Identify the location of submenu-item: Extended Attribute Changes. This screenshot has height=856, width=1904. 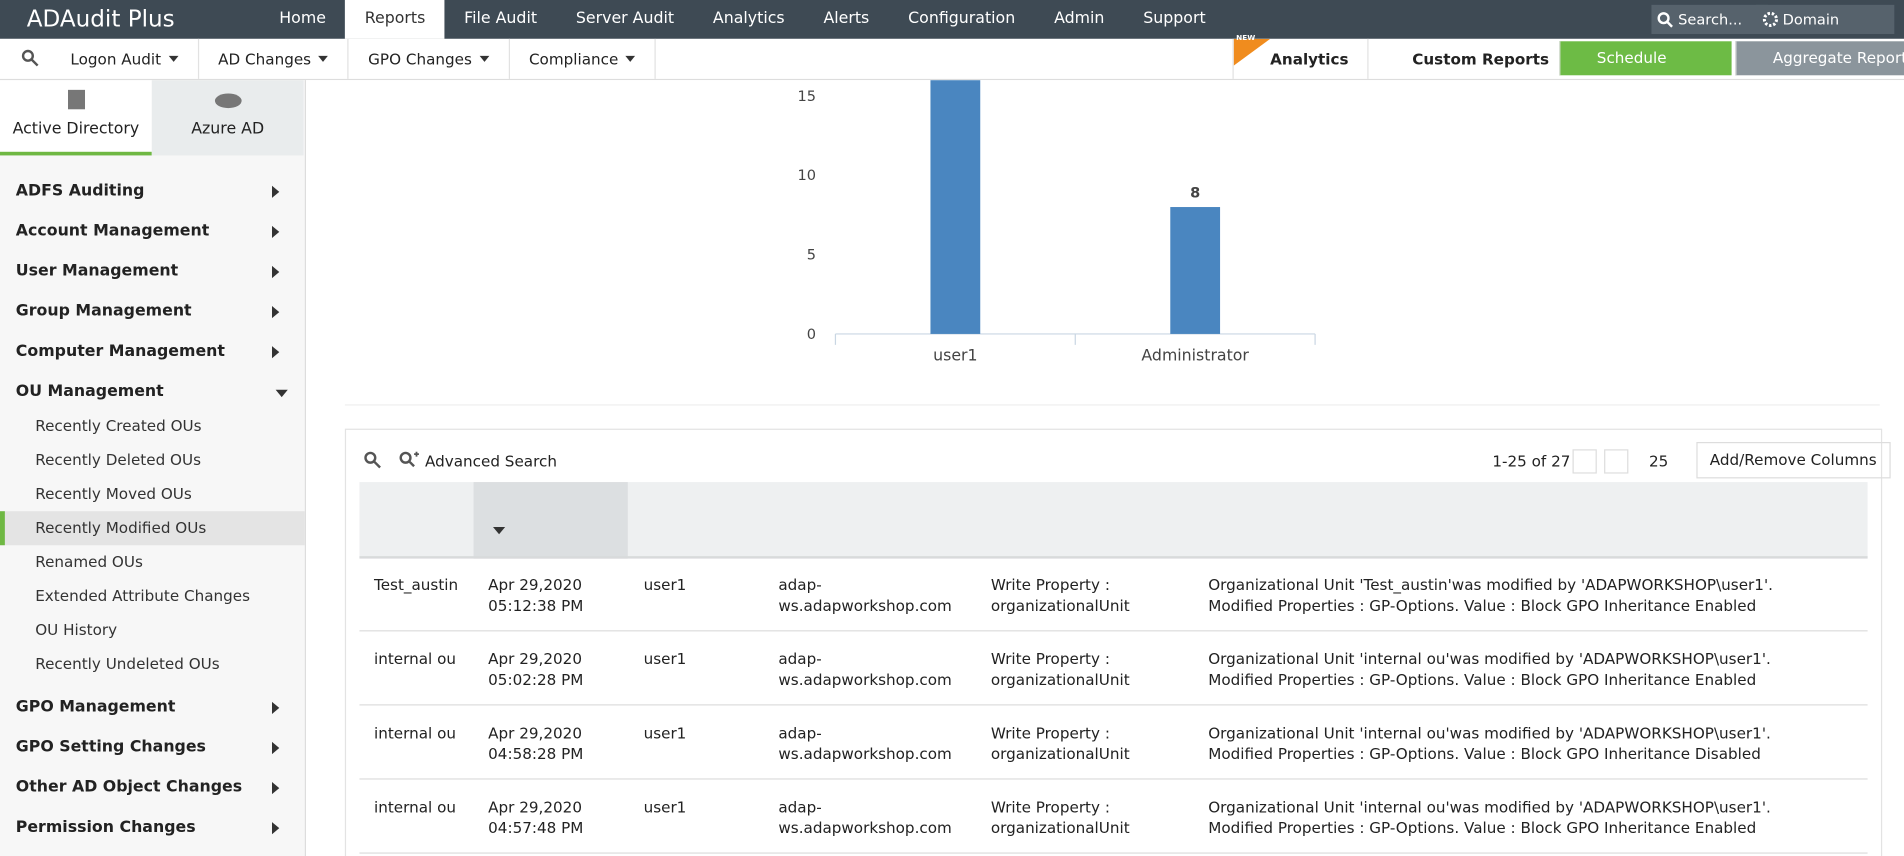
(143, 595).